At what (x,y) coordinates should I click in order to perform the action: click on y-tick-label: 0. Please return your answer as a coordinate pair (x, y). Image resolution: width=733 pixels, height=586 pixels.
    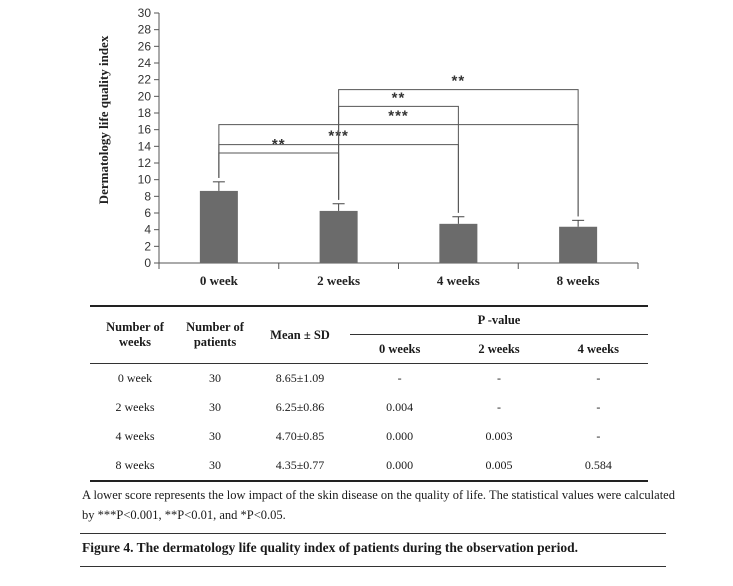
    Looking at the image, I should click on (147, 263).